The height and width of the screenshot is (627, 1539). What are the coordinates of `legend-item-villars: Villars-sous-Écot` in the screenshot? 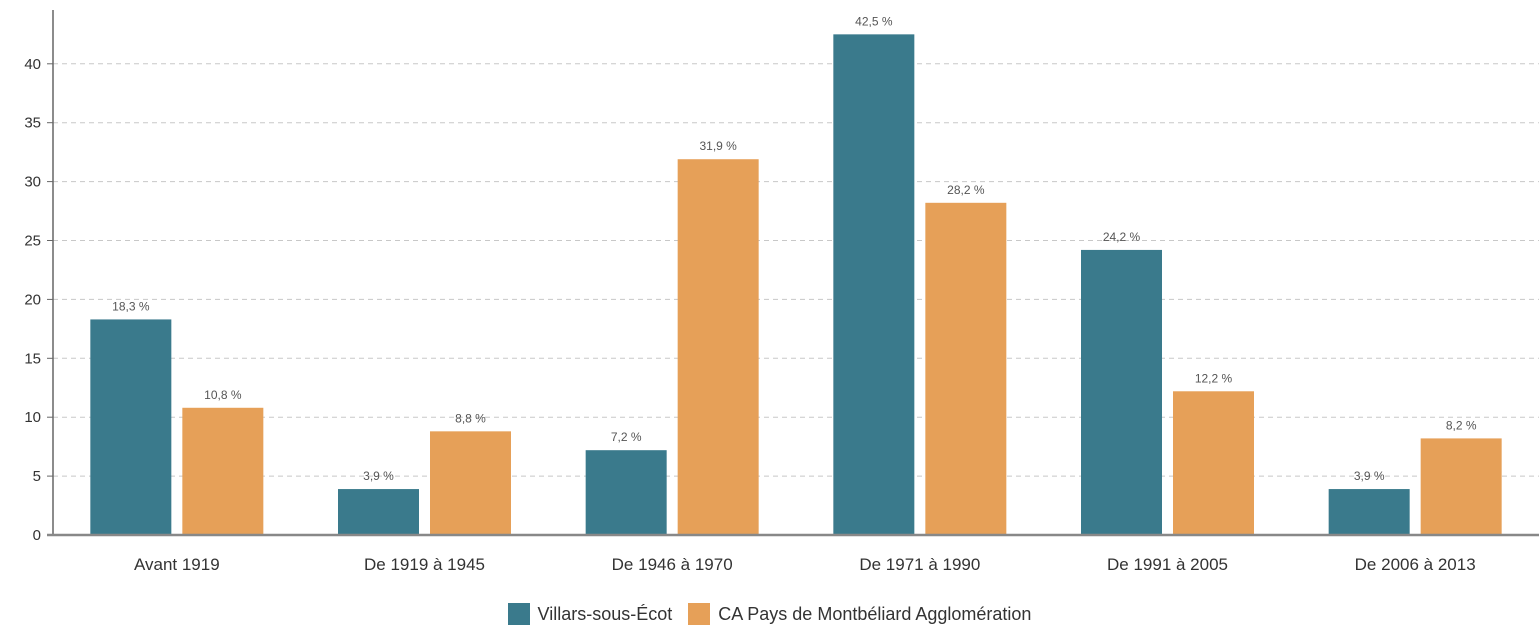 It's located at (590, 614).